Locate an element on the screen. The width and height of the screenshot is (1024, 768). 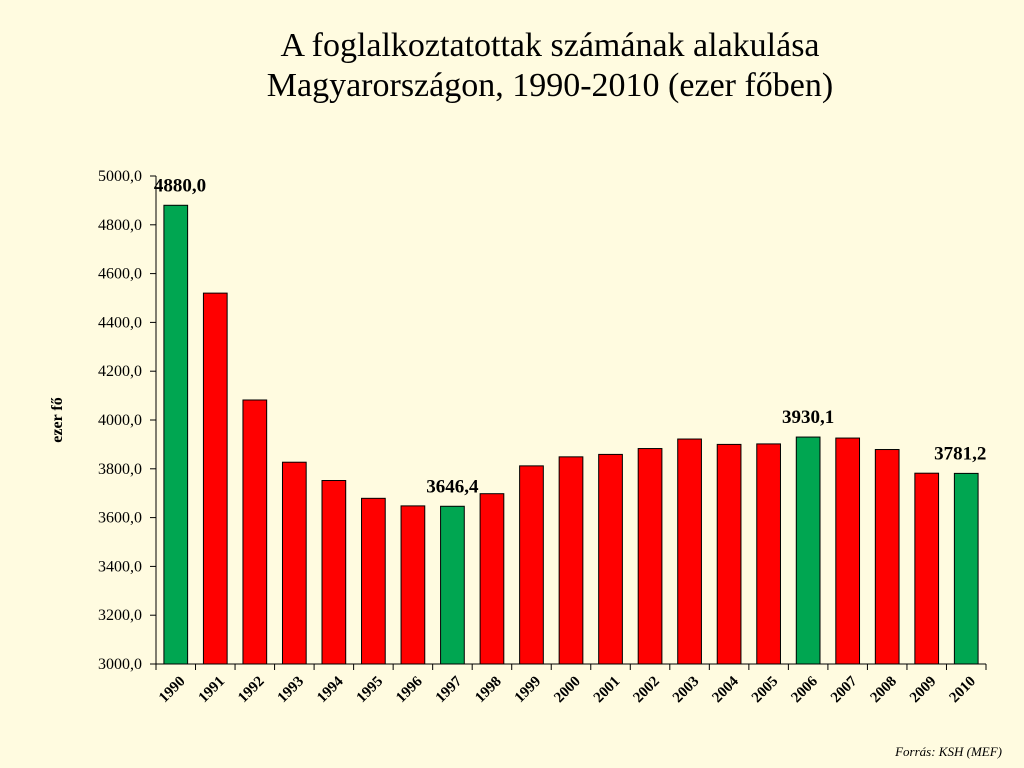
x-tick-label: 1990 is located at coordinates (172, 690).